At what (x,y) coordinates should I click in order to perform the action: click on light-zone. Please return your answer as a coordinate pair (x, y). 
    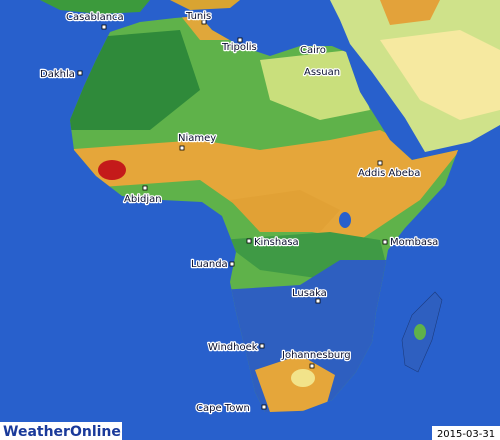
    Looking at the image, I should click on (315, 85).